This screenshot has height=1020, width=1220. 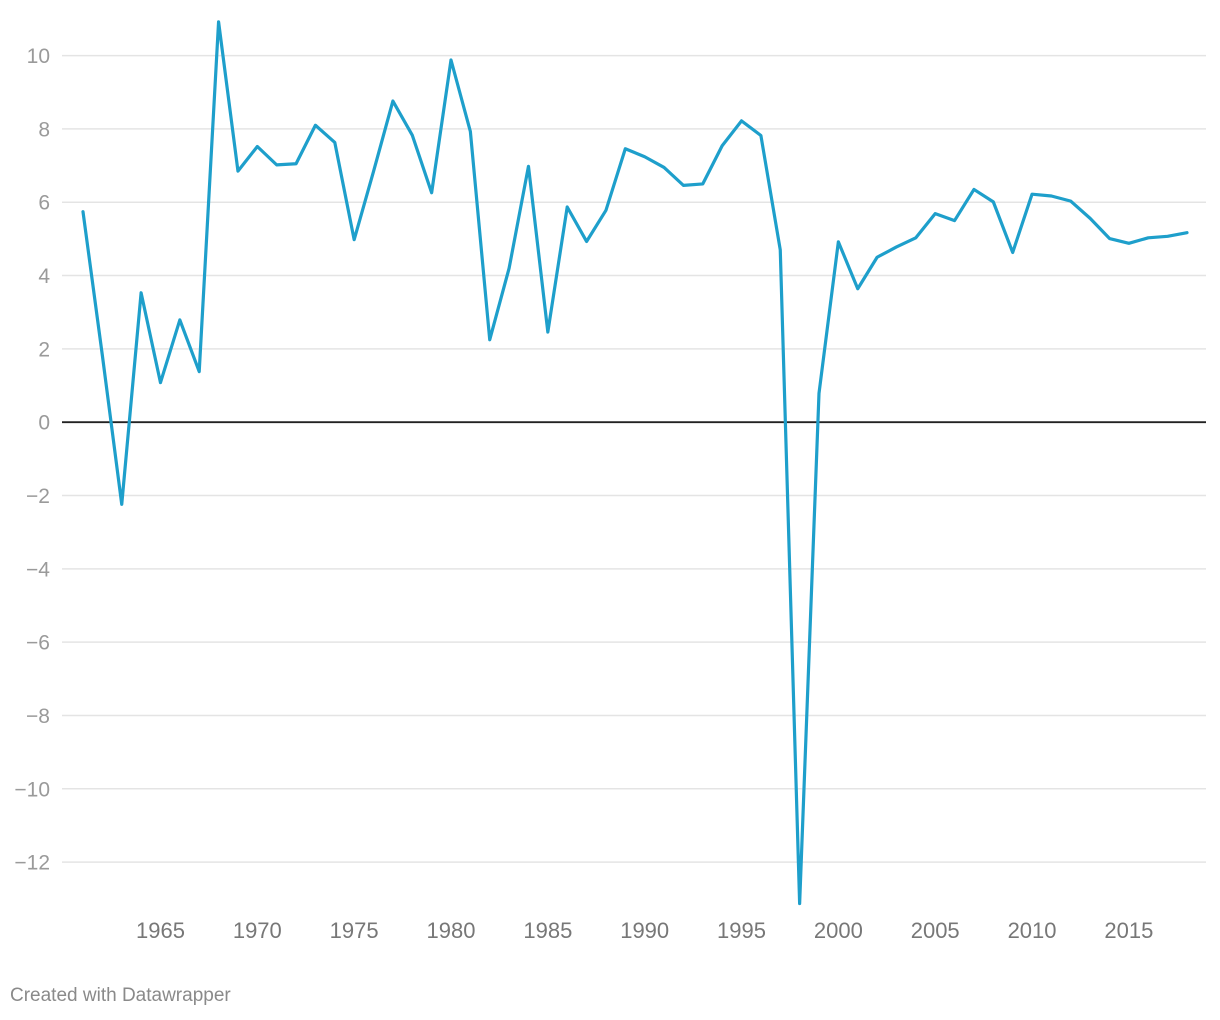 What do you see at coordinates (44, 423) in the screenshot?
I see `y-tick-label: 0` at bounding box center [44, 423].